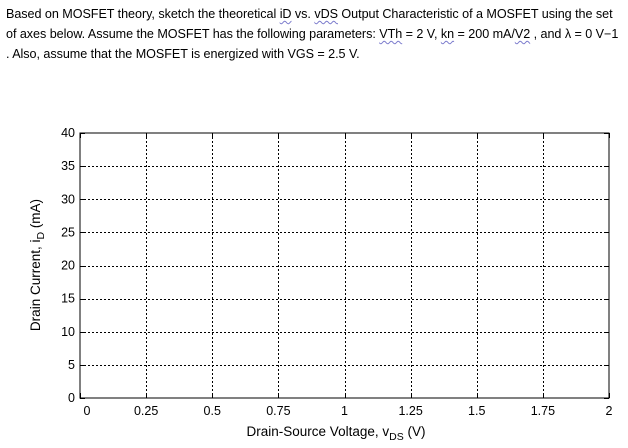 The image size is (628, 448). Describe the element at coordinates (484, 34) in the screenshot. I see `question-segment: = 200 mA/` at that location.